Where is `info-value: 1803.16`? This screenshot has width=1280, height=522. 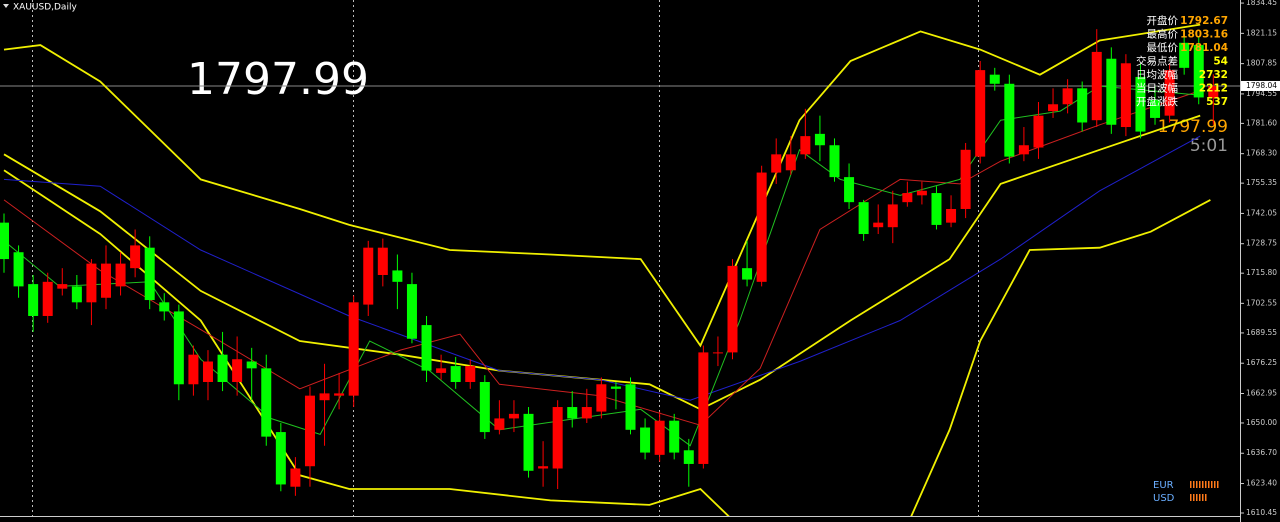
info-value: 1803.16 is located at coordinates (1204, 35).